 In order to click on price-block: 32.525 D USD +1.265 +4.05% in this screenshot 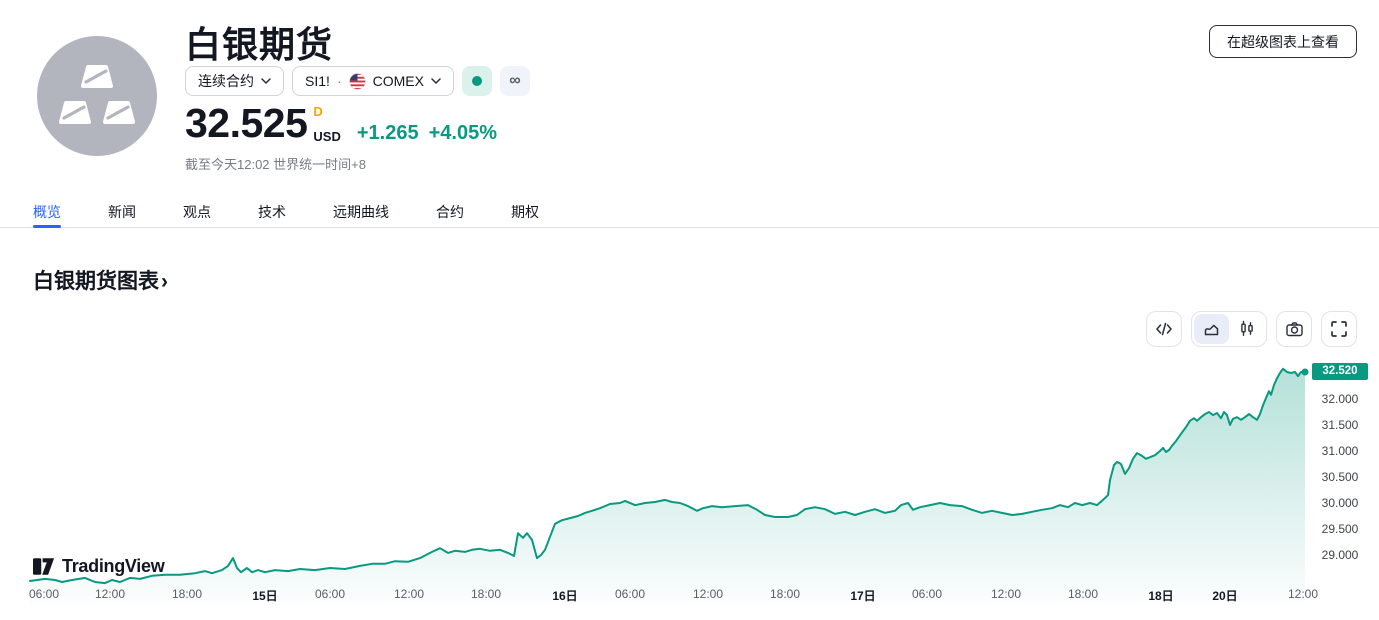, I will do `click(341, 123)`.